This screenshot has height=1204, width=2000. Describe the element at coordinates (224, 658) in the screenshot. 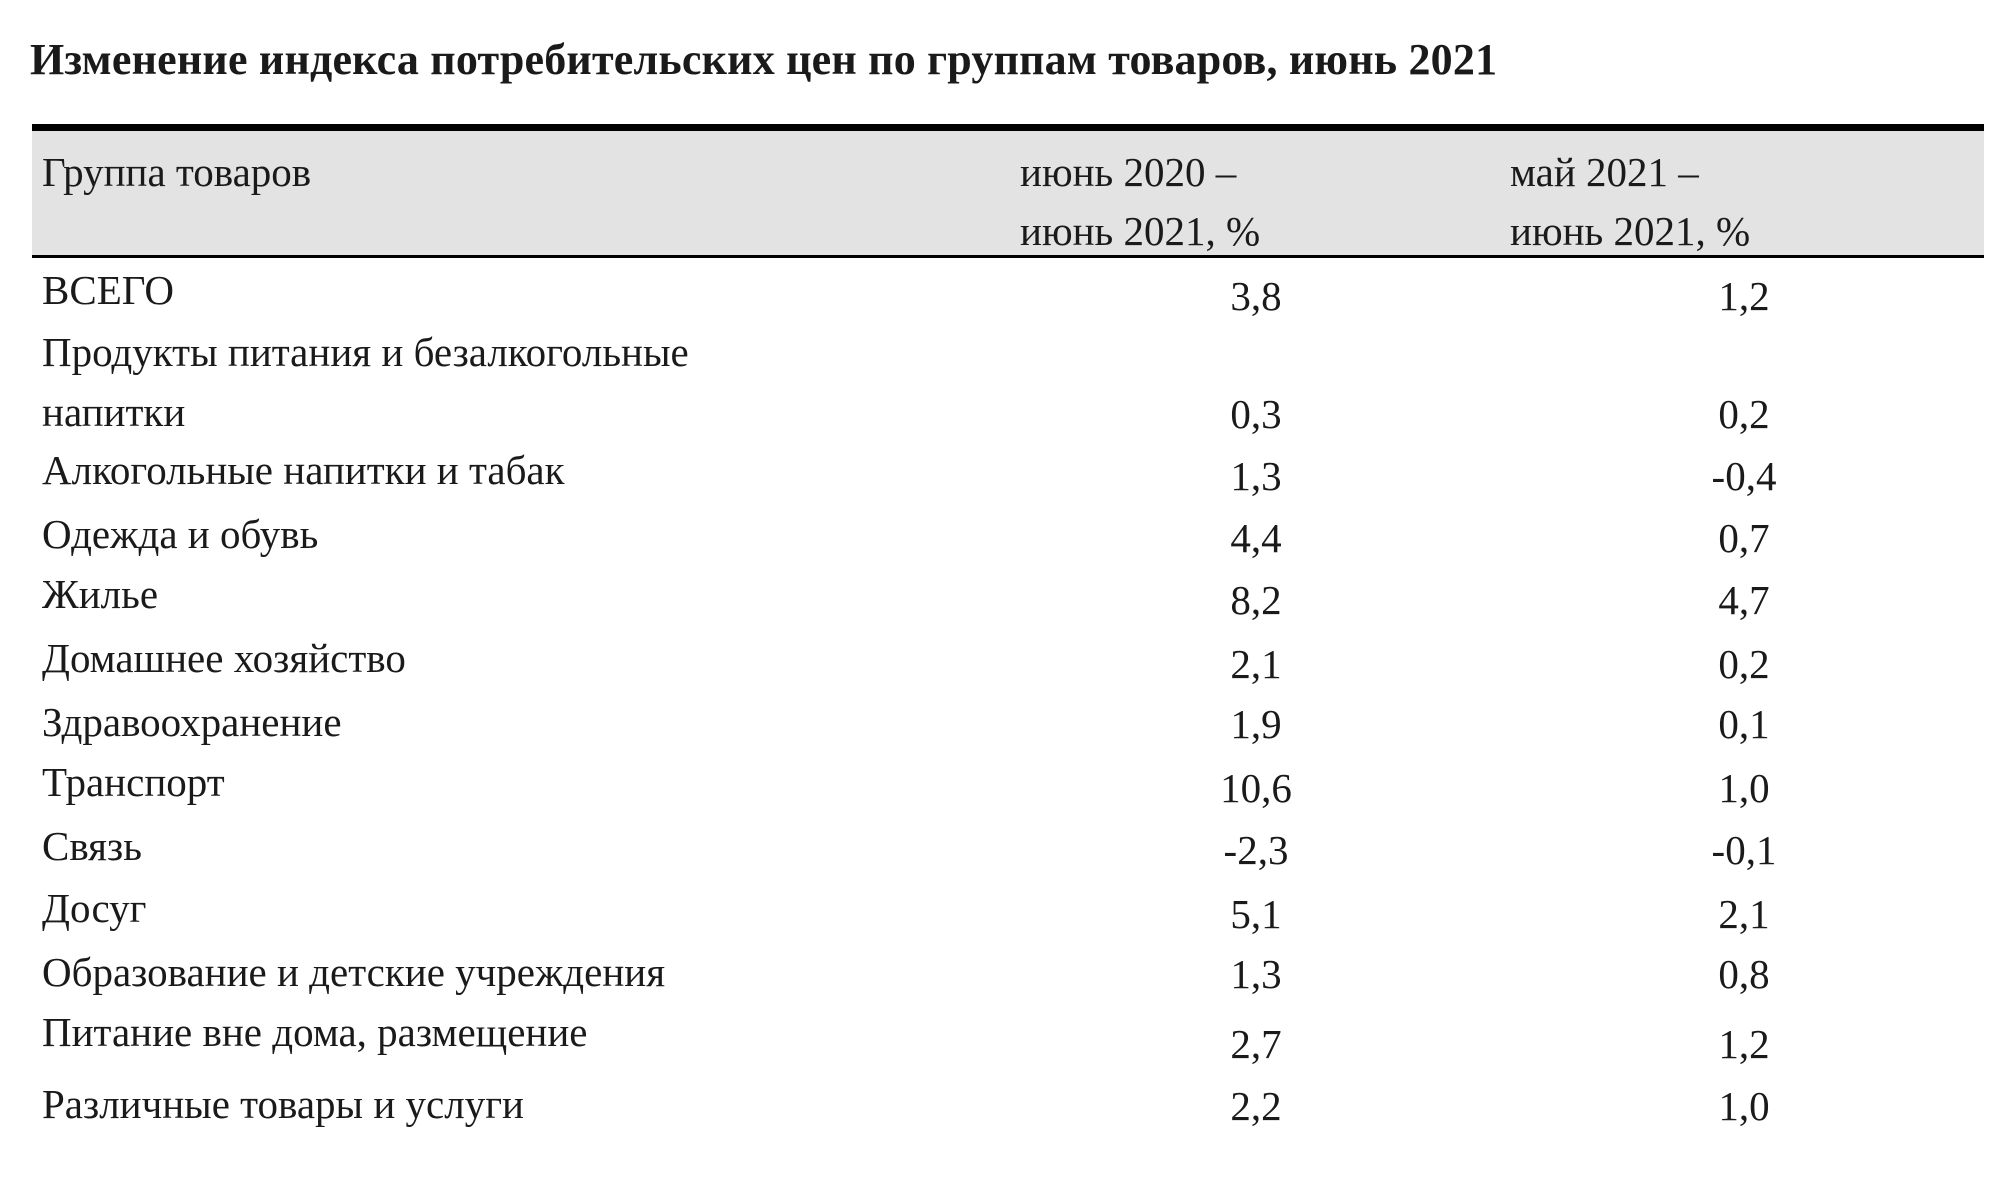

I see `row-name: Домашнее хозяйство` at that location.